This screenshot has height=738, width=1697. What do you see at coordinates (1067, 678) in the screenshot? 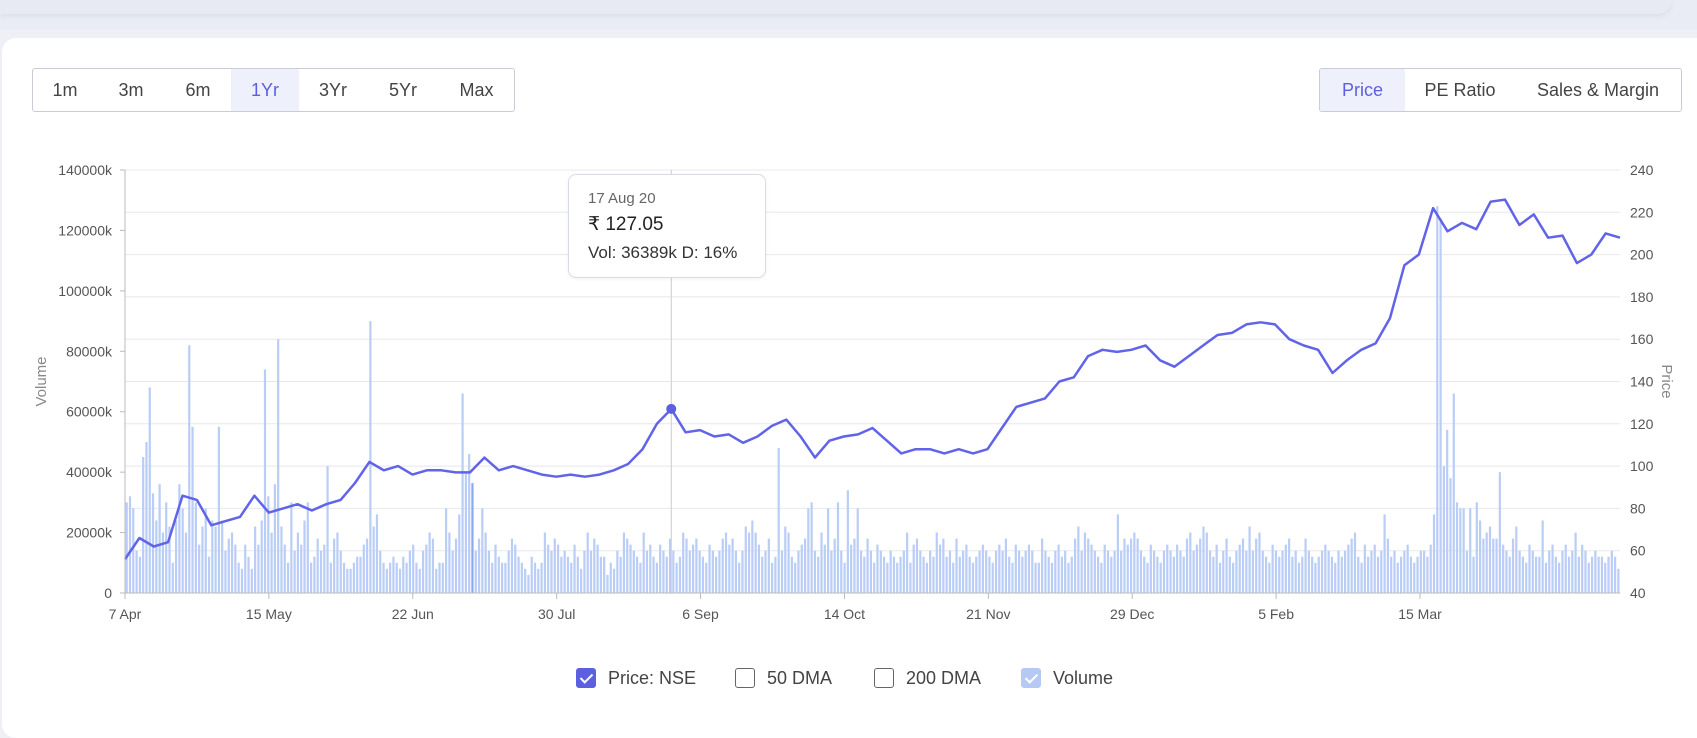
I see `legend-volume: Volume` at bounding box center [1067, 678].